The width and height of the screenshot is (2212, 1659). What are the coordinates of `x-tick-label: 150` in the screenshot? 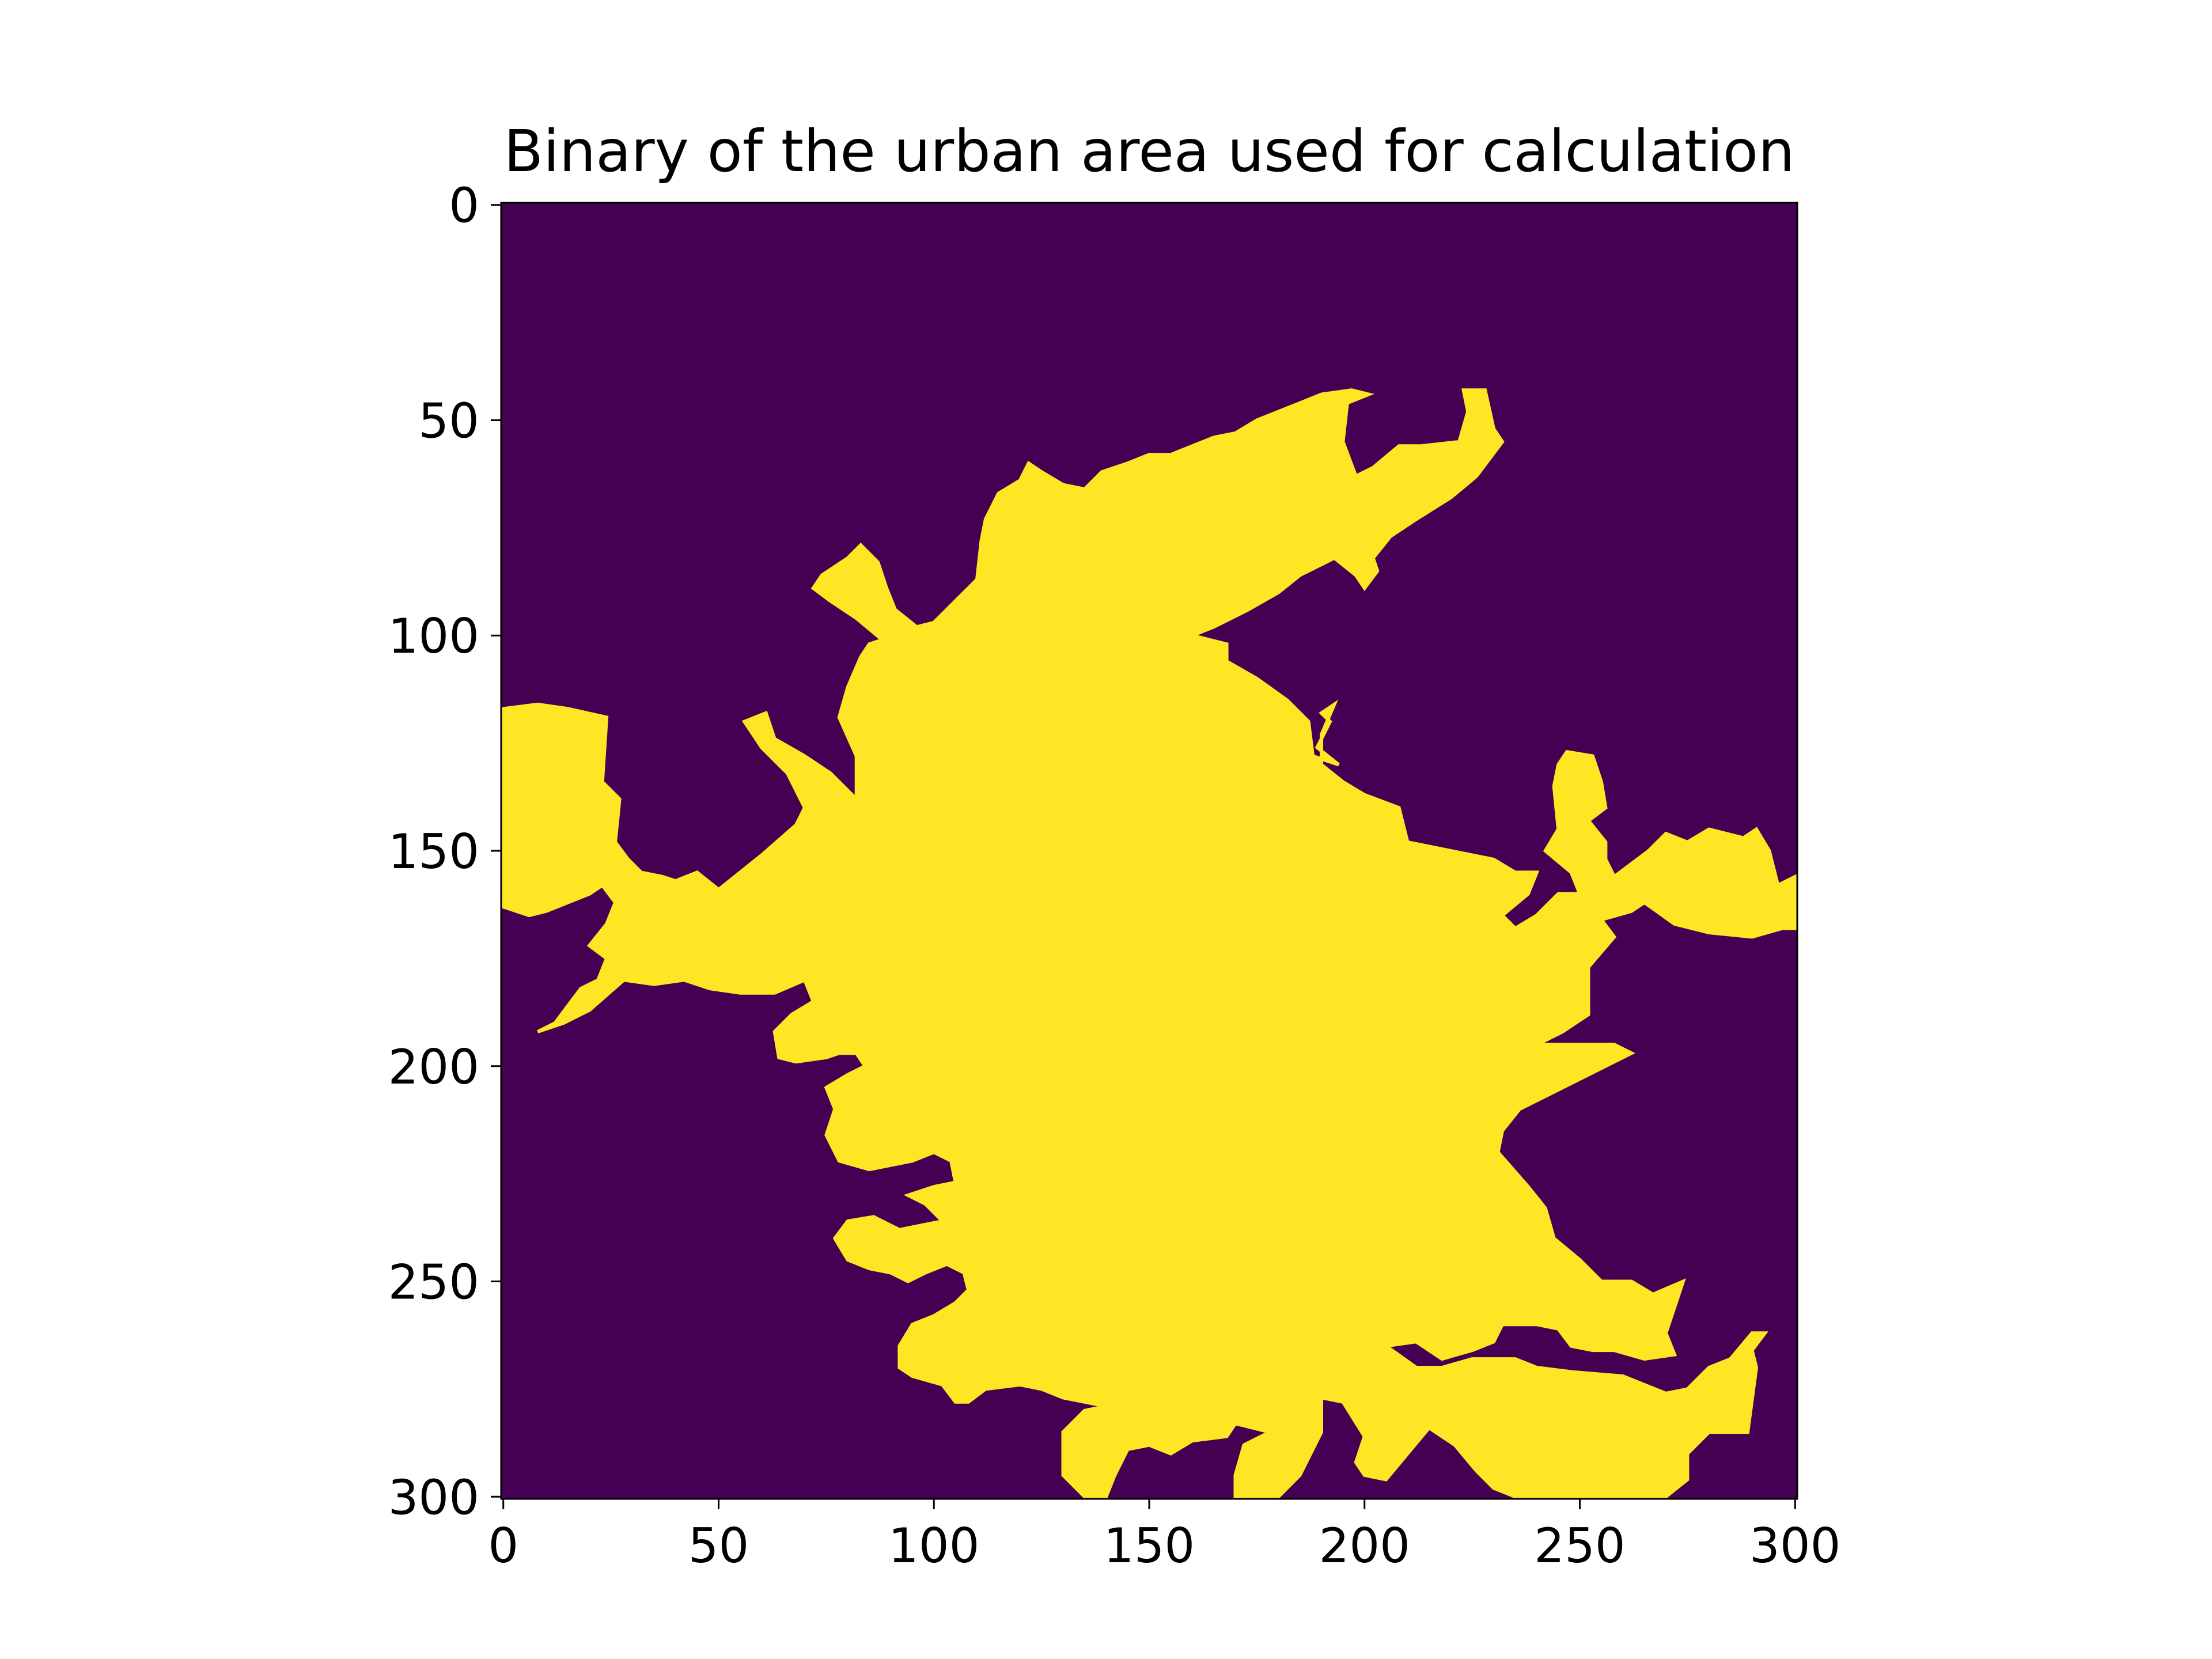 It's located at (1149, 1546).